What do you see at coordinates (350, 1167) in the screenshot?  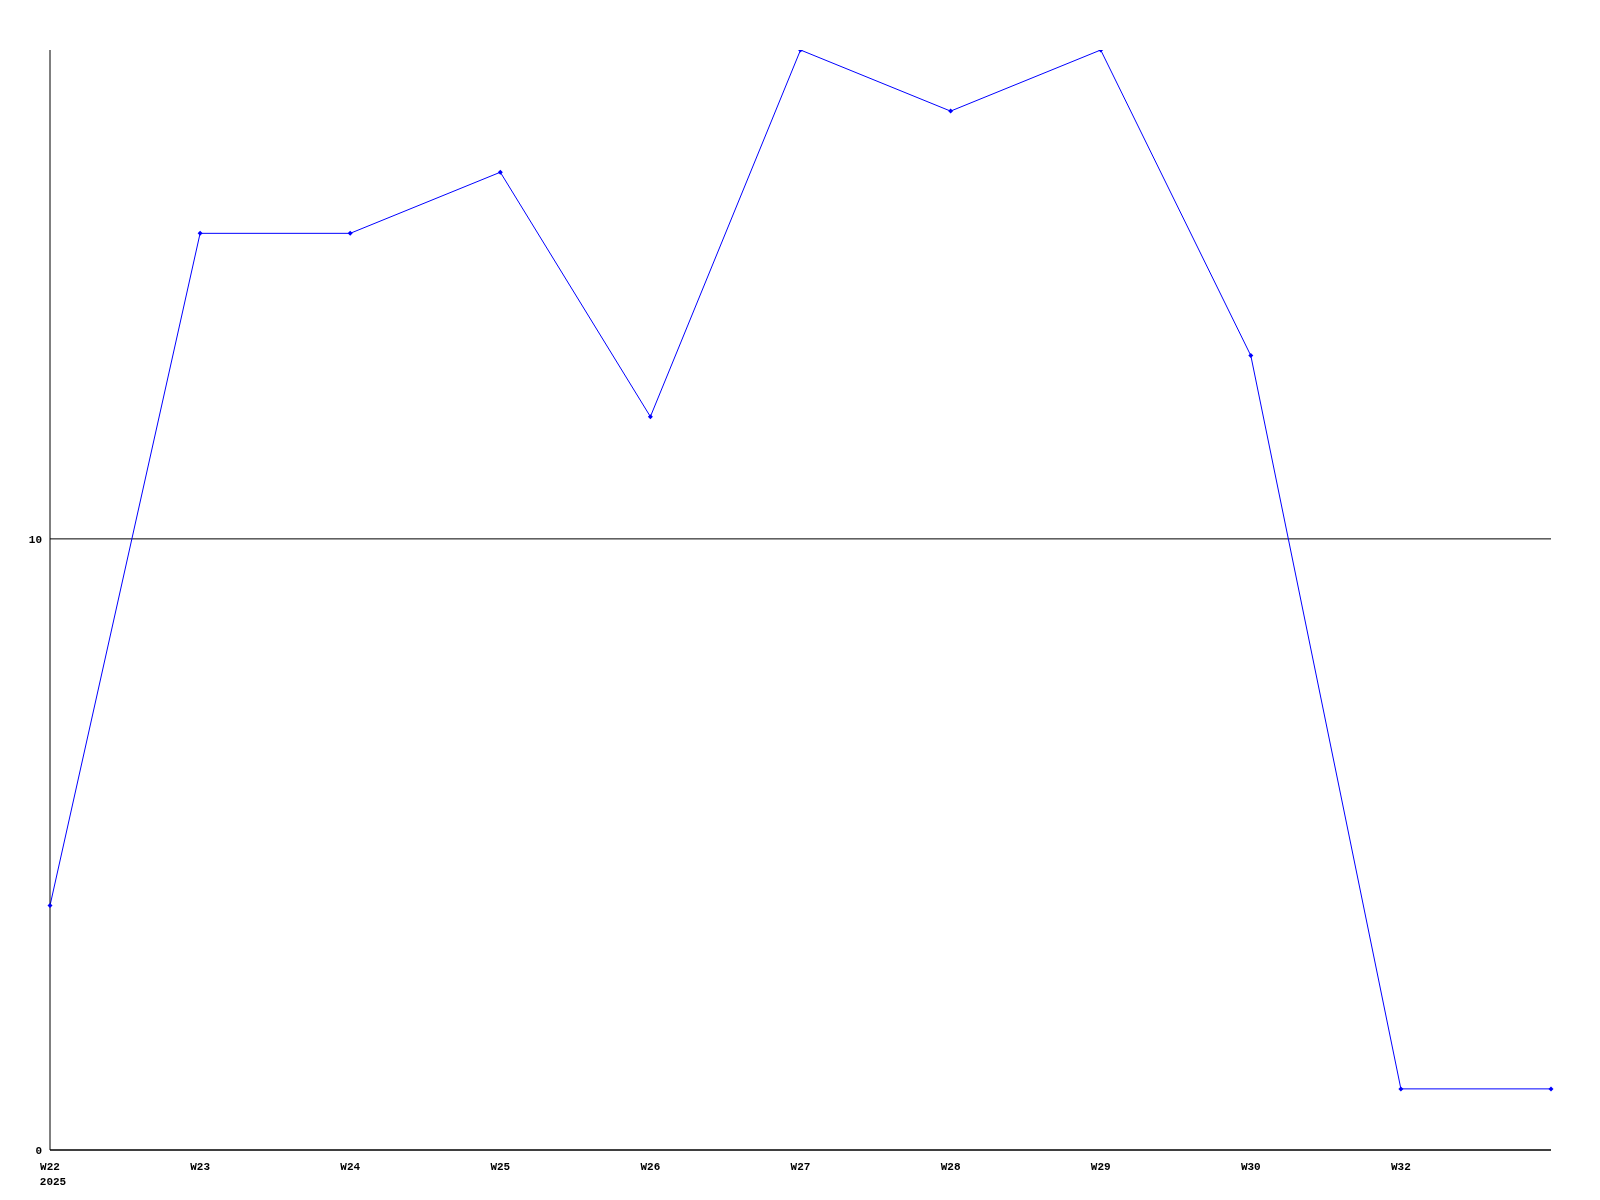 I see `x-tick-label: W24` at bounding box center [350, 1167].